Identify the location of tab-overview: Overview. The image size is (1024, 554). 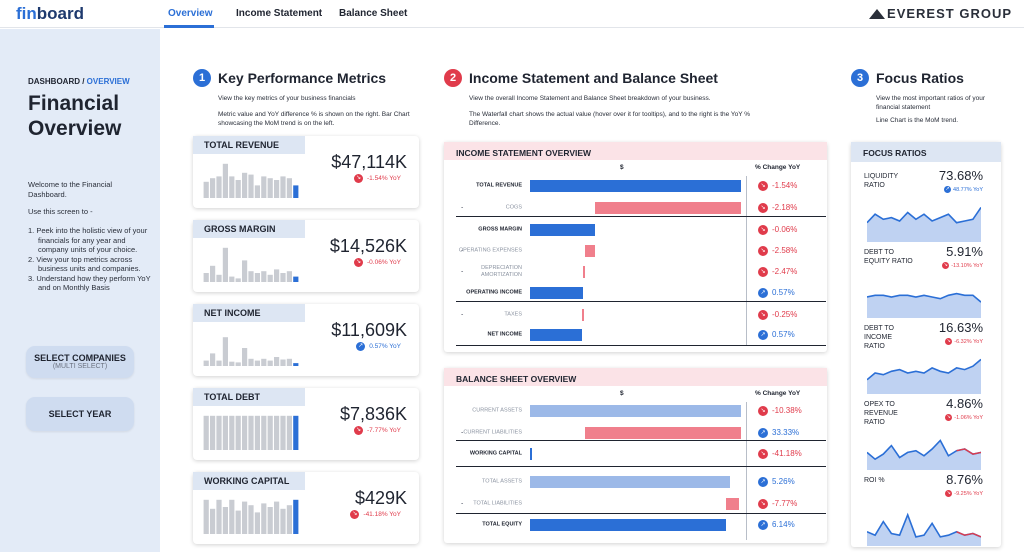
(190, 13).